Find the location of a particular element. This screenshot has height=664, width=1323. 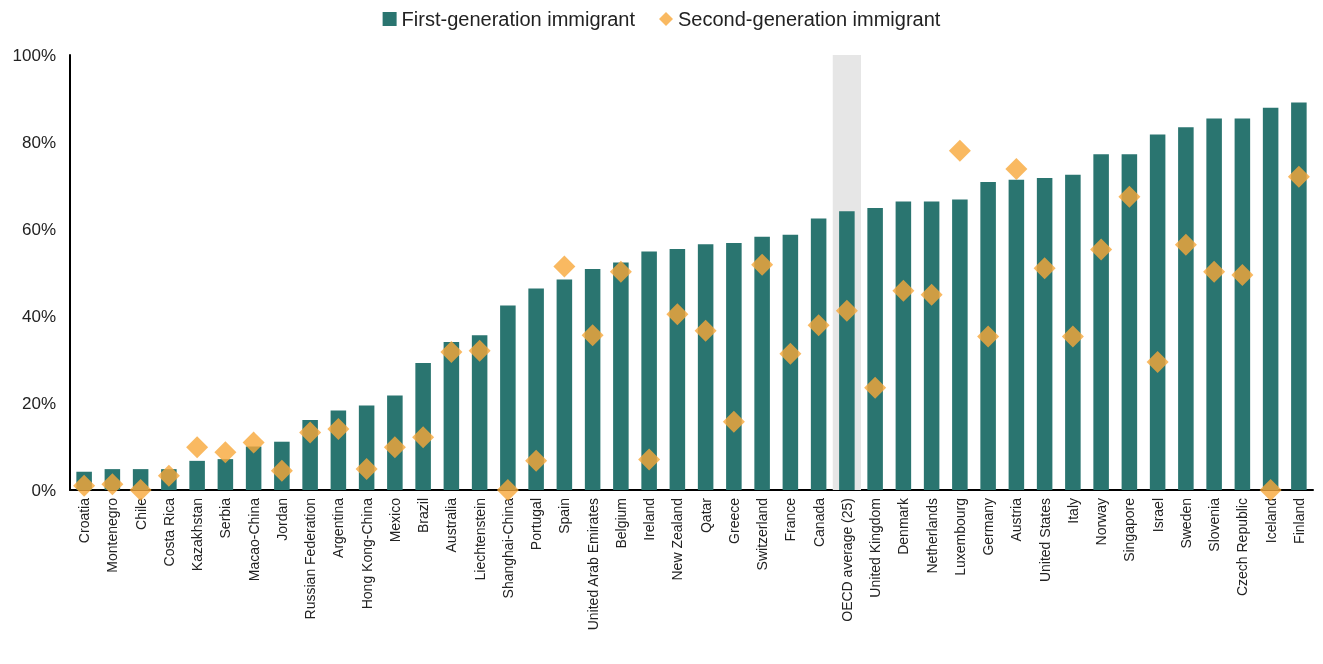

x-tick-label: Sweden is located at coordinates (1185, 523).